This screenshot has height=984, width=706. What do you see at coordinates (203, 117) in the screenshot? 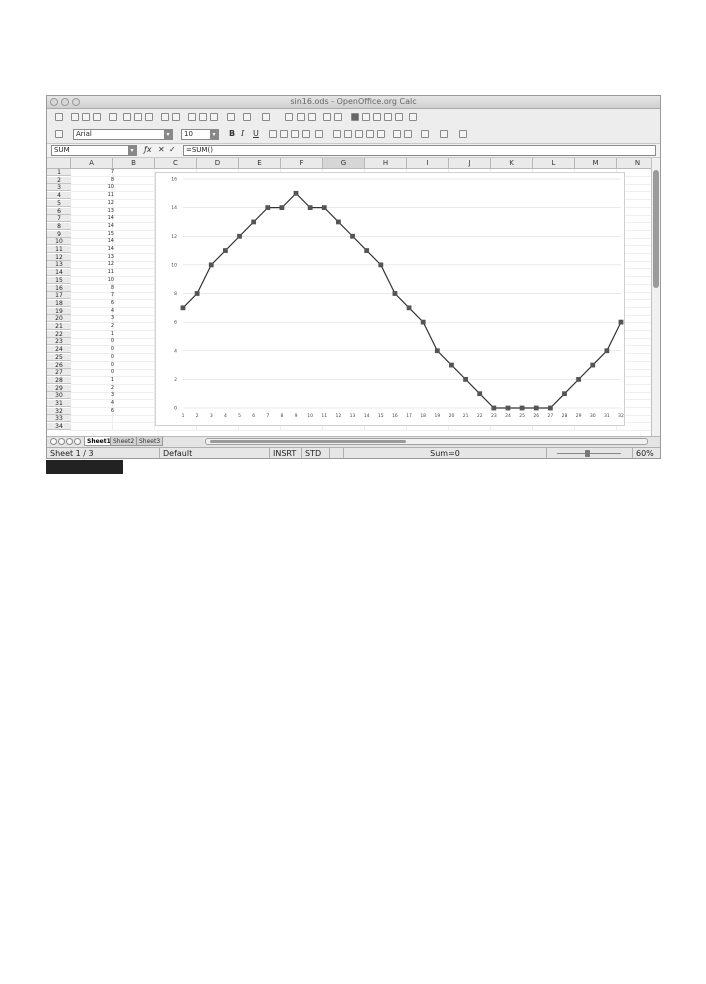
I see `copy-icon` at bounding box center [203, 117].